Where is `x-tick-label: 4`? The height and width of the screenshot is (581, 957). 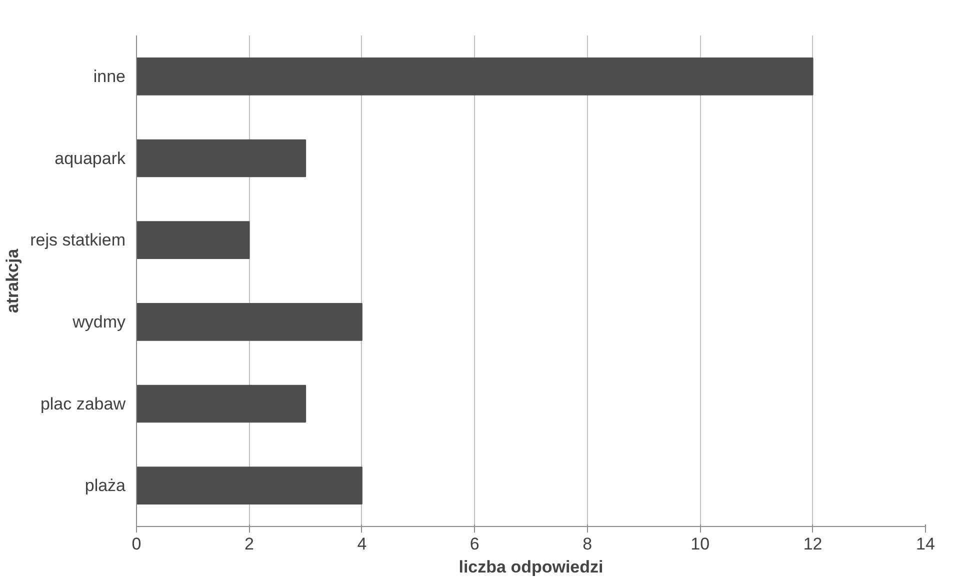 x-tick-label: 4 is located at coordinates (362, 544).